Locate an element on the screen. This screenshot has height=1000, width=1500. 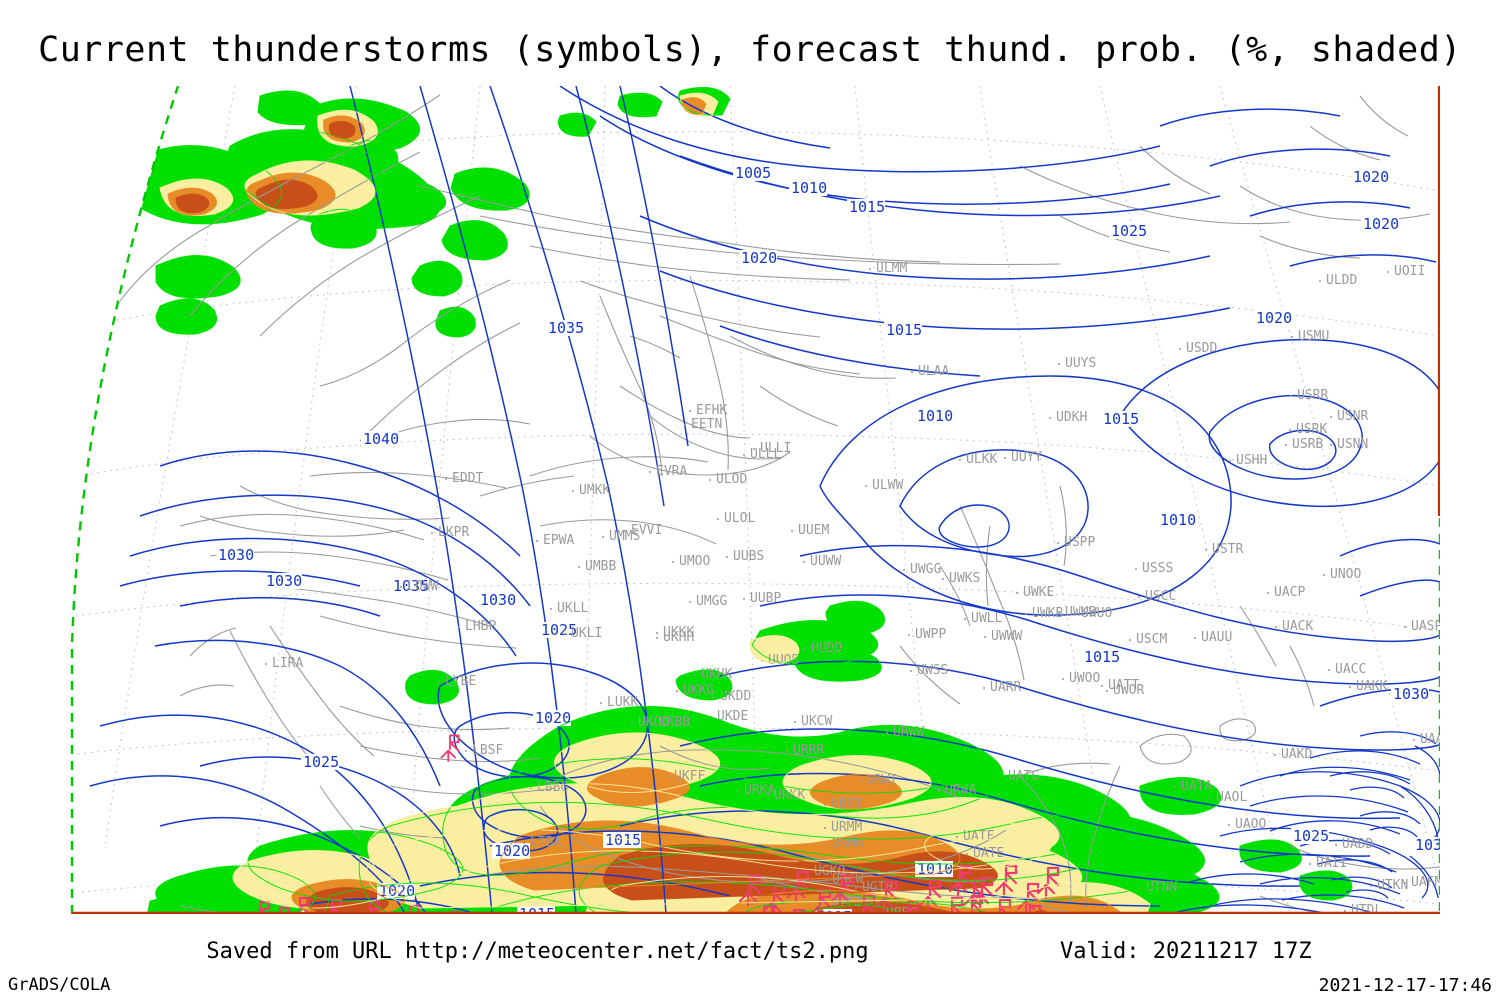
station-label: USTR is located at coordinates (1224, 549).